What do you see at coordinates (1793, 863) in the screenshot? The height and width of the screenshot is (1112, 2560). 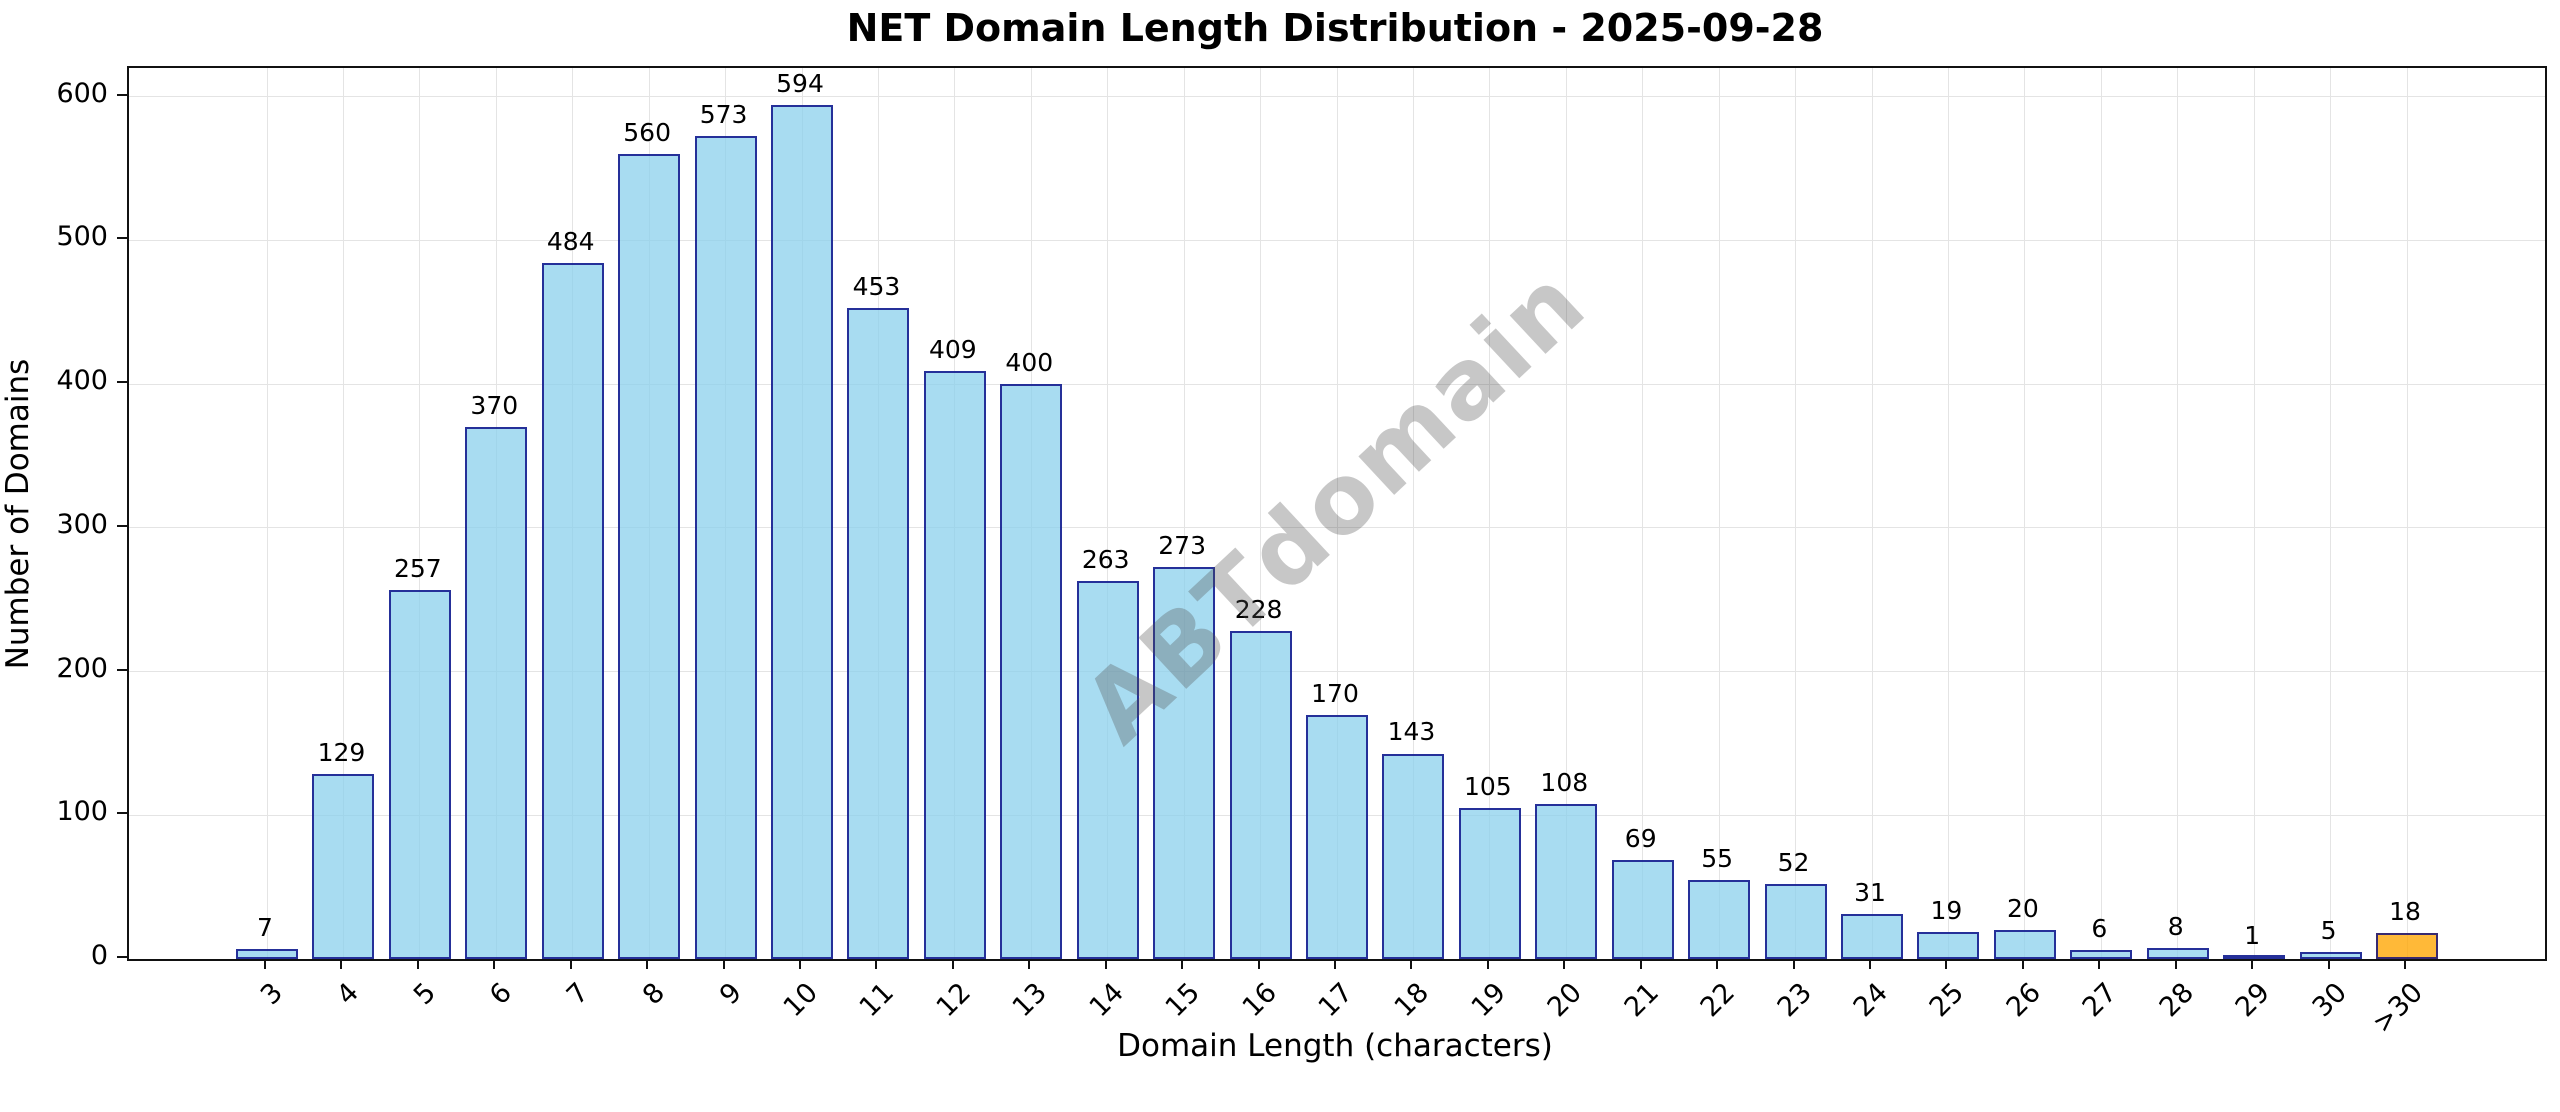 I see `bar-value-label: 52` at bounding box center [1793, 863].